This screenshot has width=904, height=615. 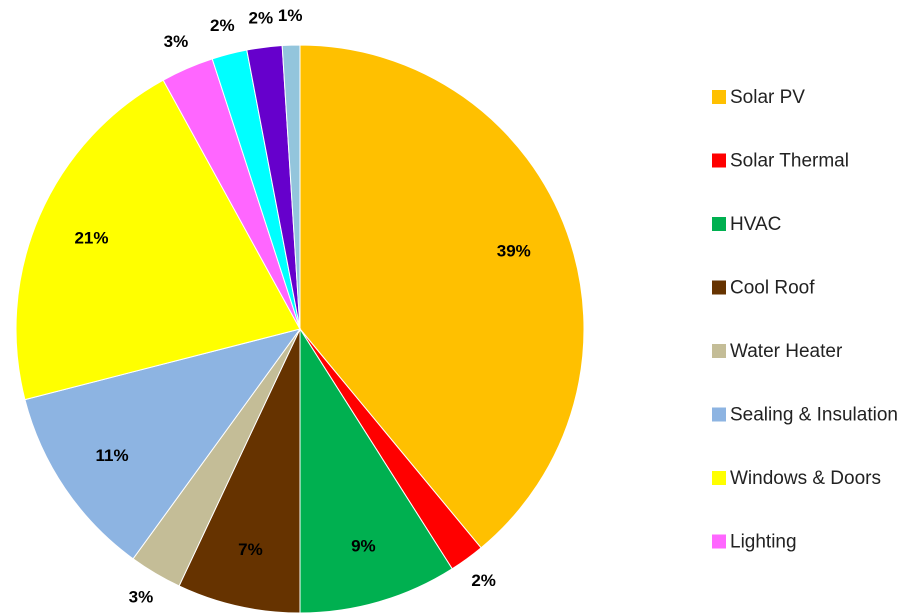 What do you see at coordinates (814, 415) in the screenshot?
I see `legend-label: Sealing & Insulation` at bounding box center [814, 415].